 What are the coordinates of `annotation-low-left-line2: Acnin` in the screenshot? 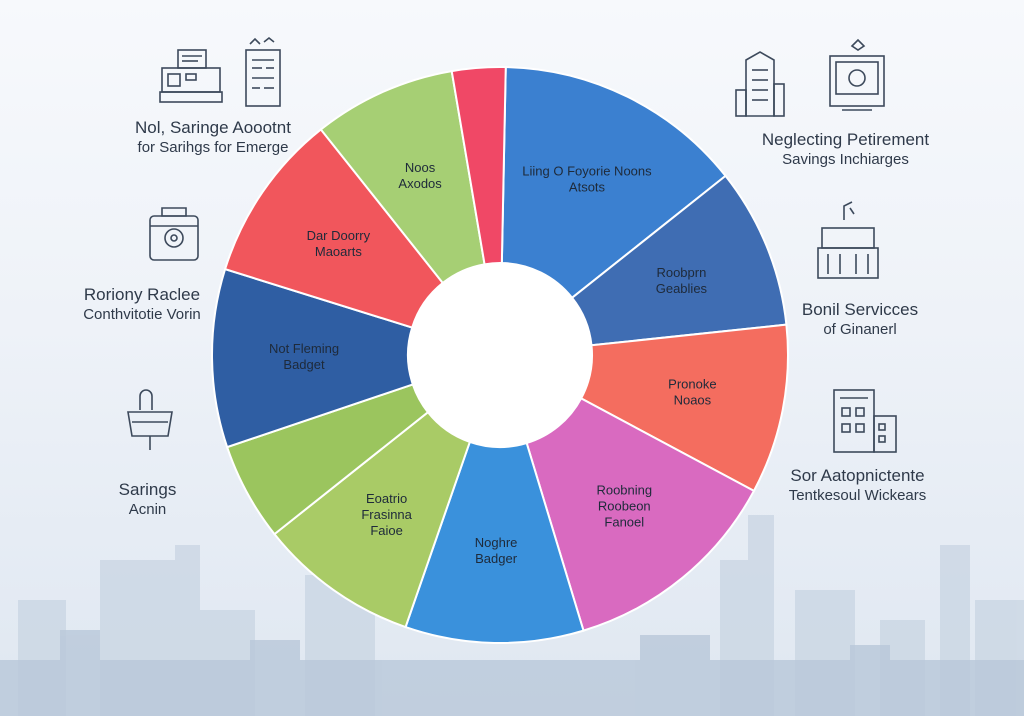 It's located at (147, 509).